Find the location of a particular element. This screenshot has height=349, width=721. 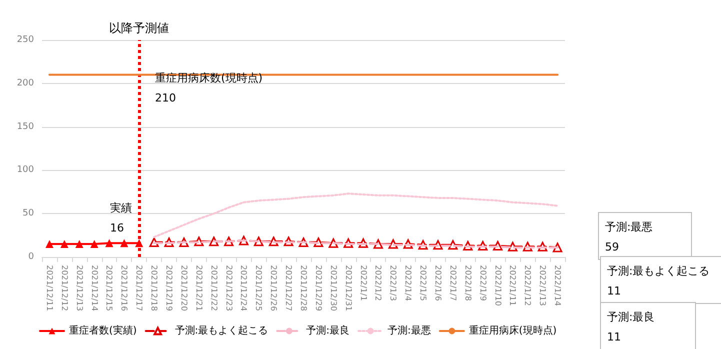

y-tick-label: 250 is located at coordinates (25, 40).